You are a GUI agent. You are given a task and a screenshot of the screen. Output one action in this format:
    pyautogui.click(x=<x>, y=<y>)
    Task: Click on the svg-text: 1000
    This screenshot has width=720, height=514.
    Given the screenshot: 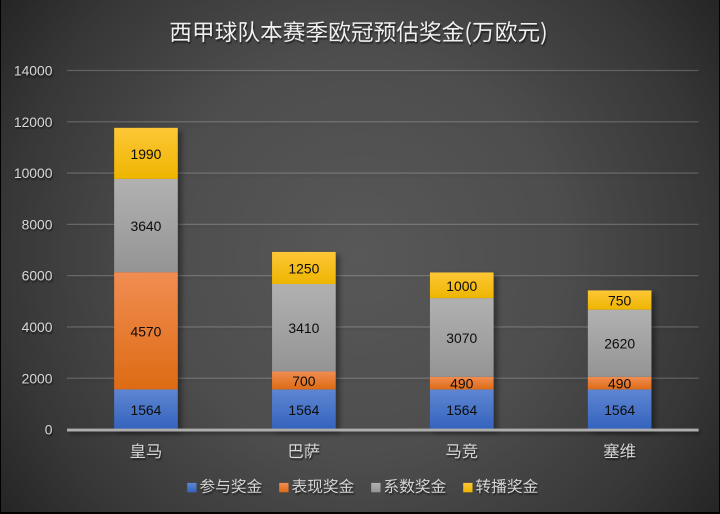 What is the action you would take?
    pyautogui.click(x=461, y=286)
    